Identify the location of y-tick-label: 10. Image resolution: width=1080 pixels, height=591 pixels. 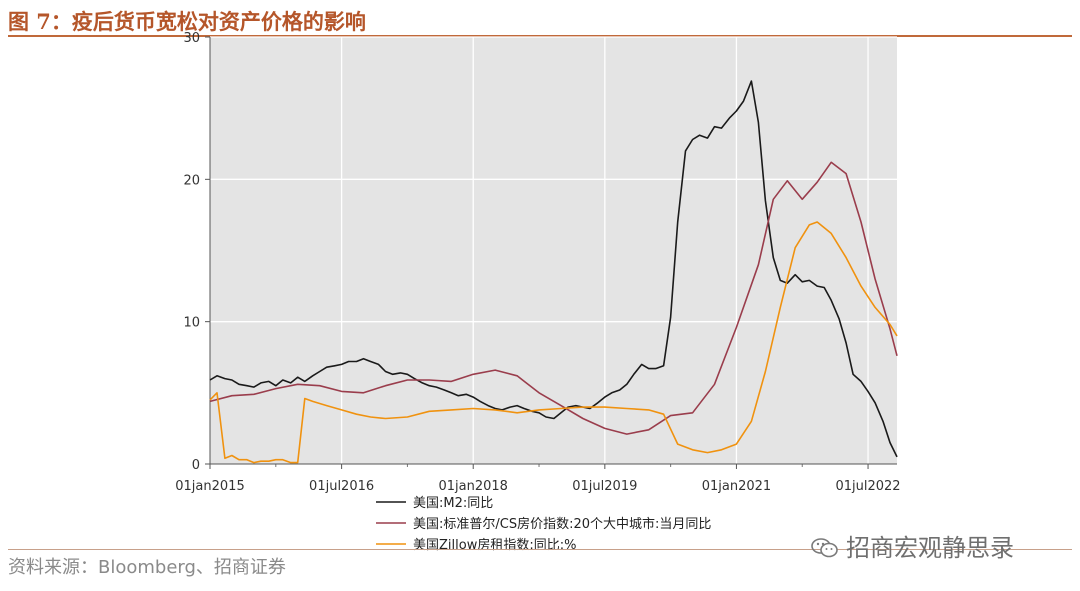
(191, 323).